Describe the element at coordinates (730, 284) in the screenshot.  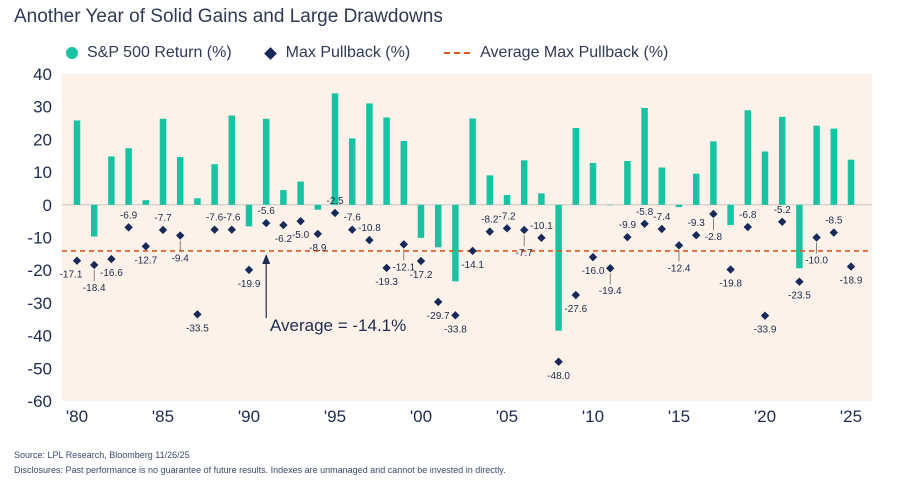
I see `pullback-label: -19.8` at that location.